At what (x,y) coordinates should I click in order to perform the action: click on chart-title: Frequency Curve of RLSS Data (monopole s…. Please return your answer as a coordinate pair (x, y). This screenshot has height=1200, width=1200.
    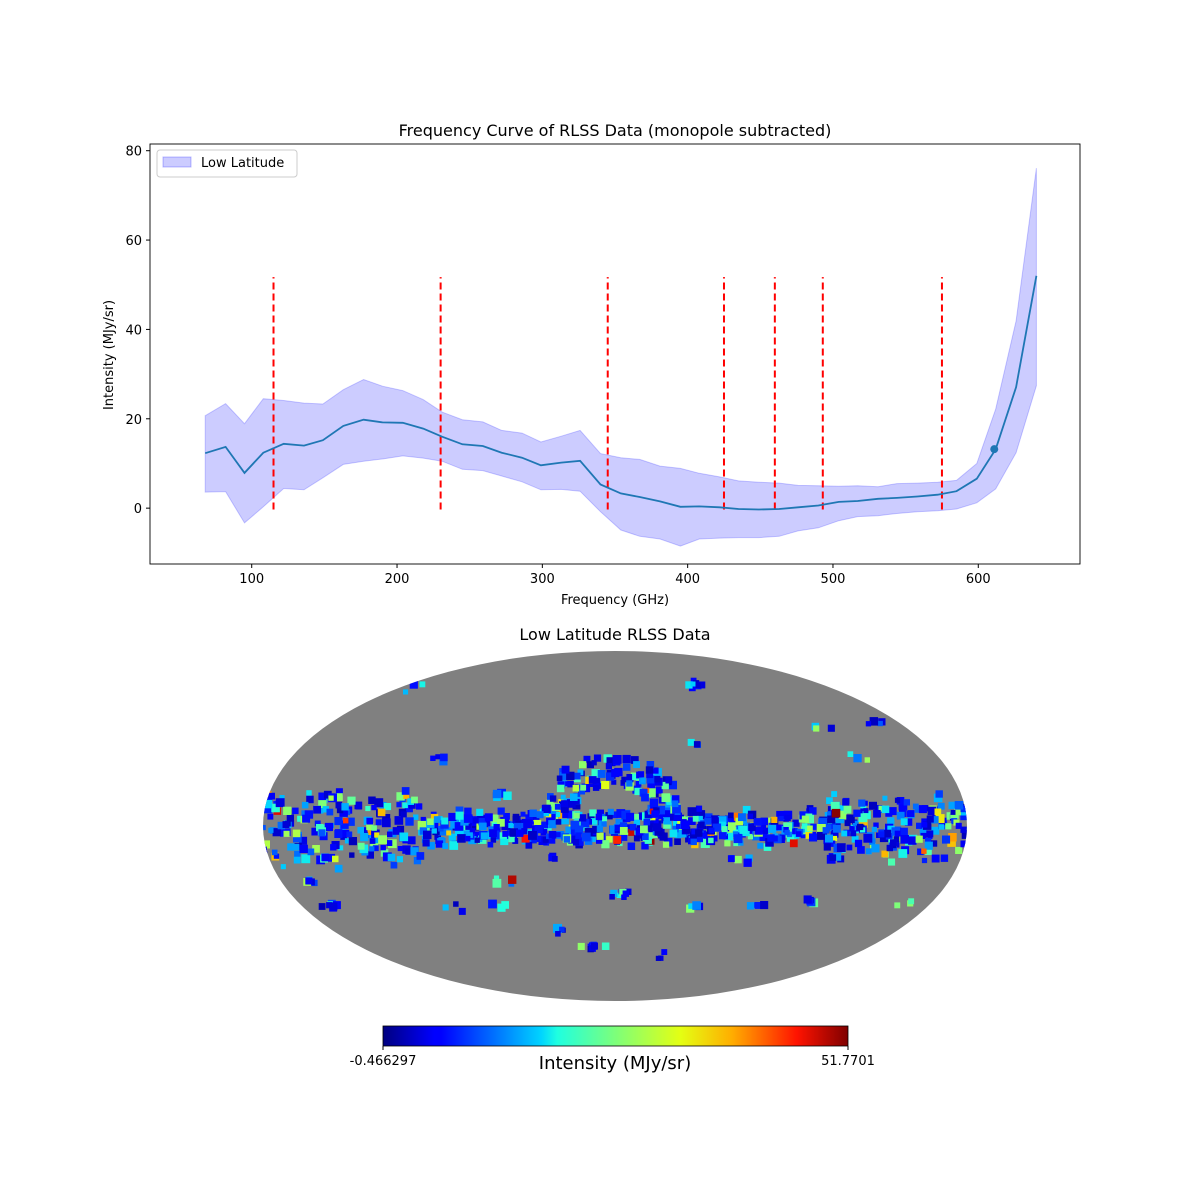
    Looking at the image, I should click on (615, 130).